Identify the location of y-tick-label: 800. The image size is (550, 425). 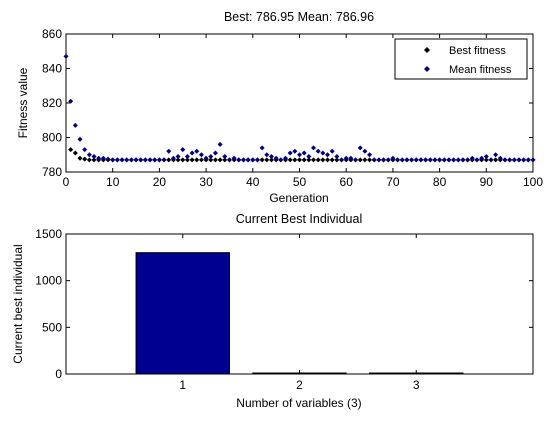
(52, 138).